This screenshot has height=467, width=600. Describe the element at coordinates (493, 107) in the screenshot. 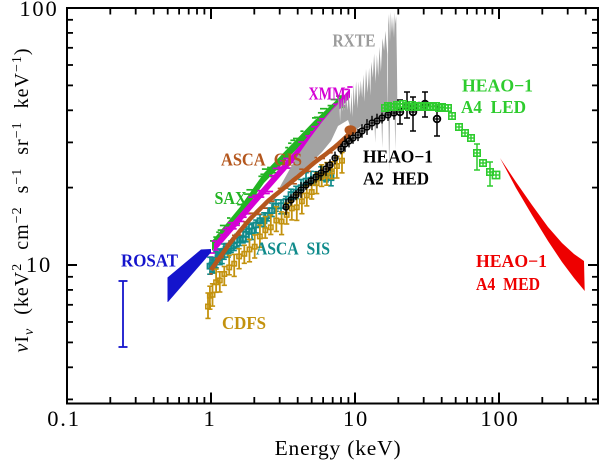

I see `svg-text: A4 LED` at that location.